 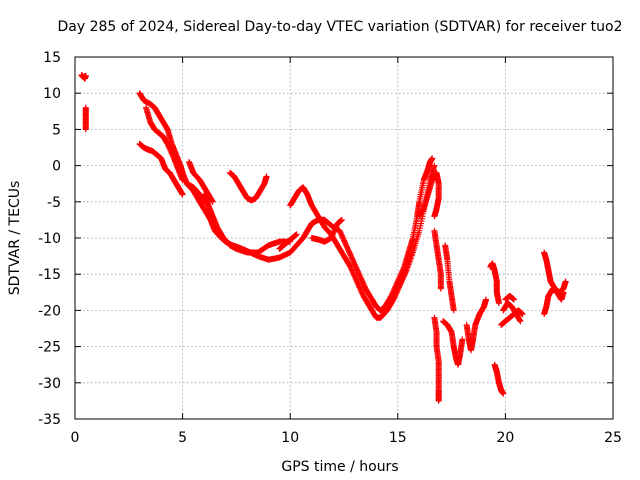 What do you see at coordinates (75, 438) in the screenshot?
I see `x-tick-label: 0` at bounding box center [75, 438].